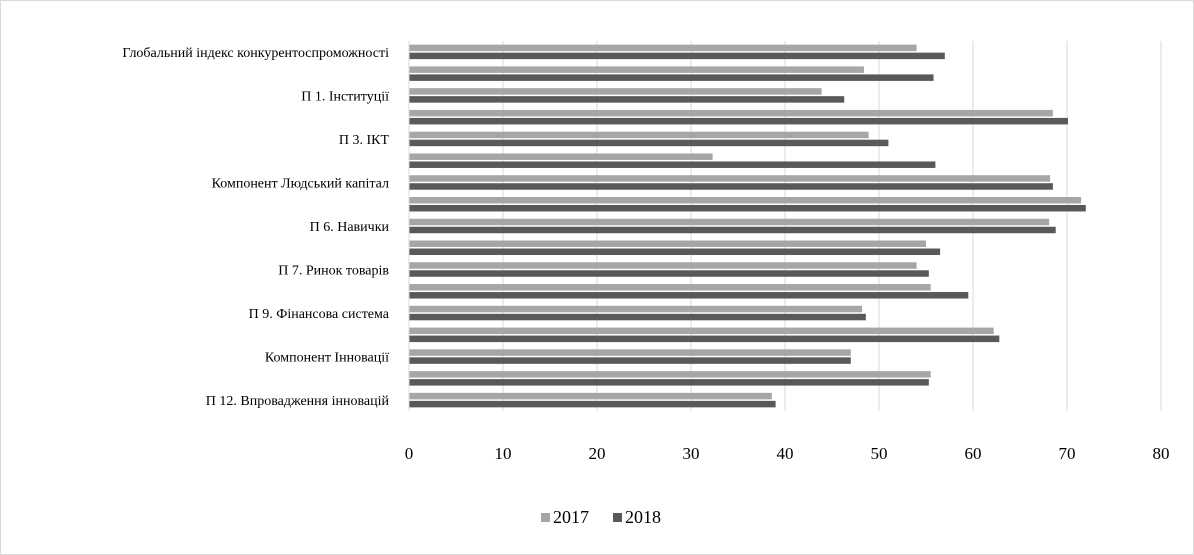 This screenshot has width=1194, height=555. Describe the element at coordinates (691, 453) in the screenshot. I see `x-tick-label: 30` at that location.